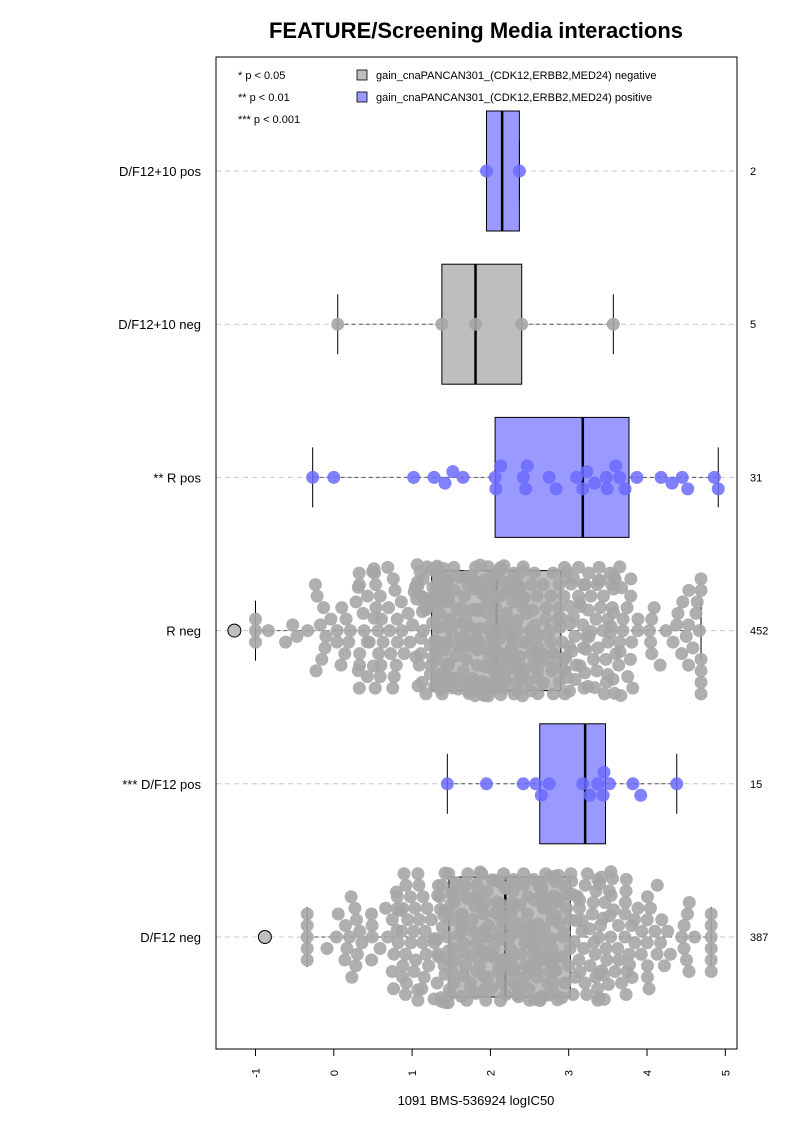 Image resolution: width=793 pixels, height=1122 pixels. What do you see at coordinates (177, 477) in the screenshot?
I see `group-label-2: ** R pos` at bounding box center [177, 477].